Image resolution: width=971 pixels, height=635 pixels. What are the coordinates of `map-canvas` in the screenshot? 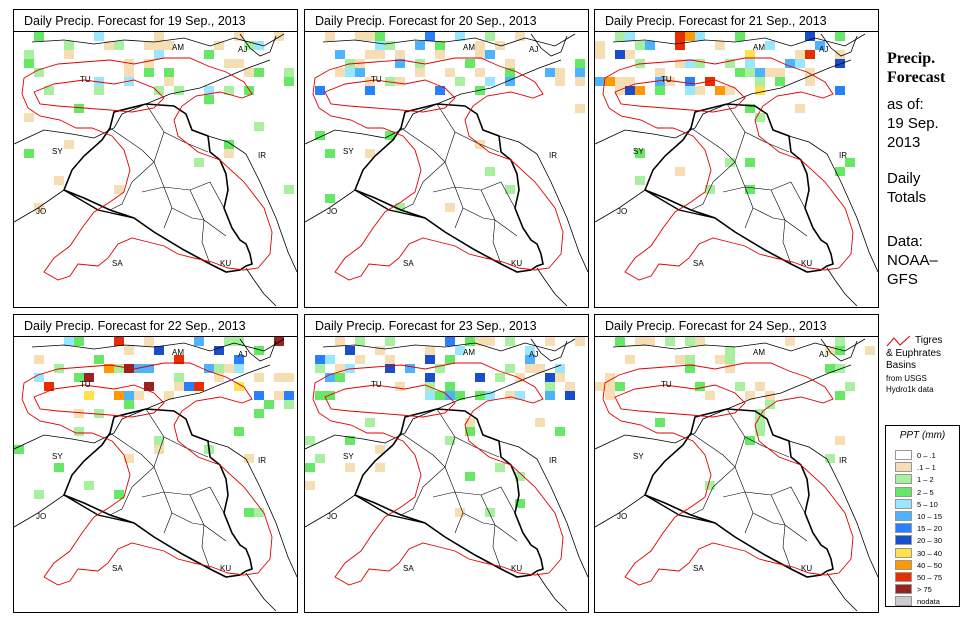 It's located at (155, 169).